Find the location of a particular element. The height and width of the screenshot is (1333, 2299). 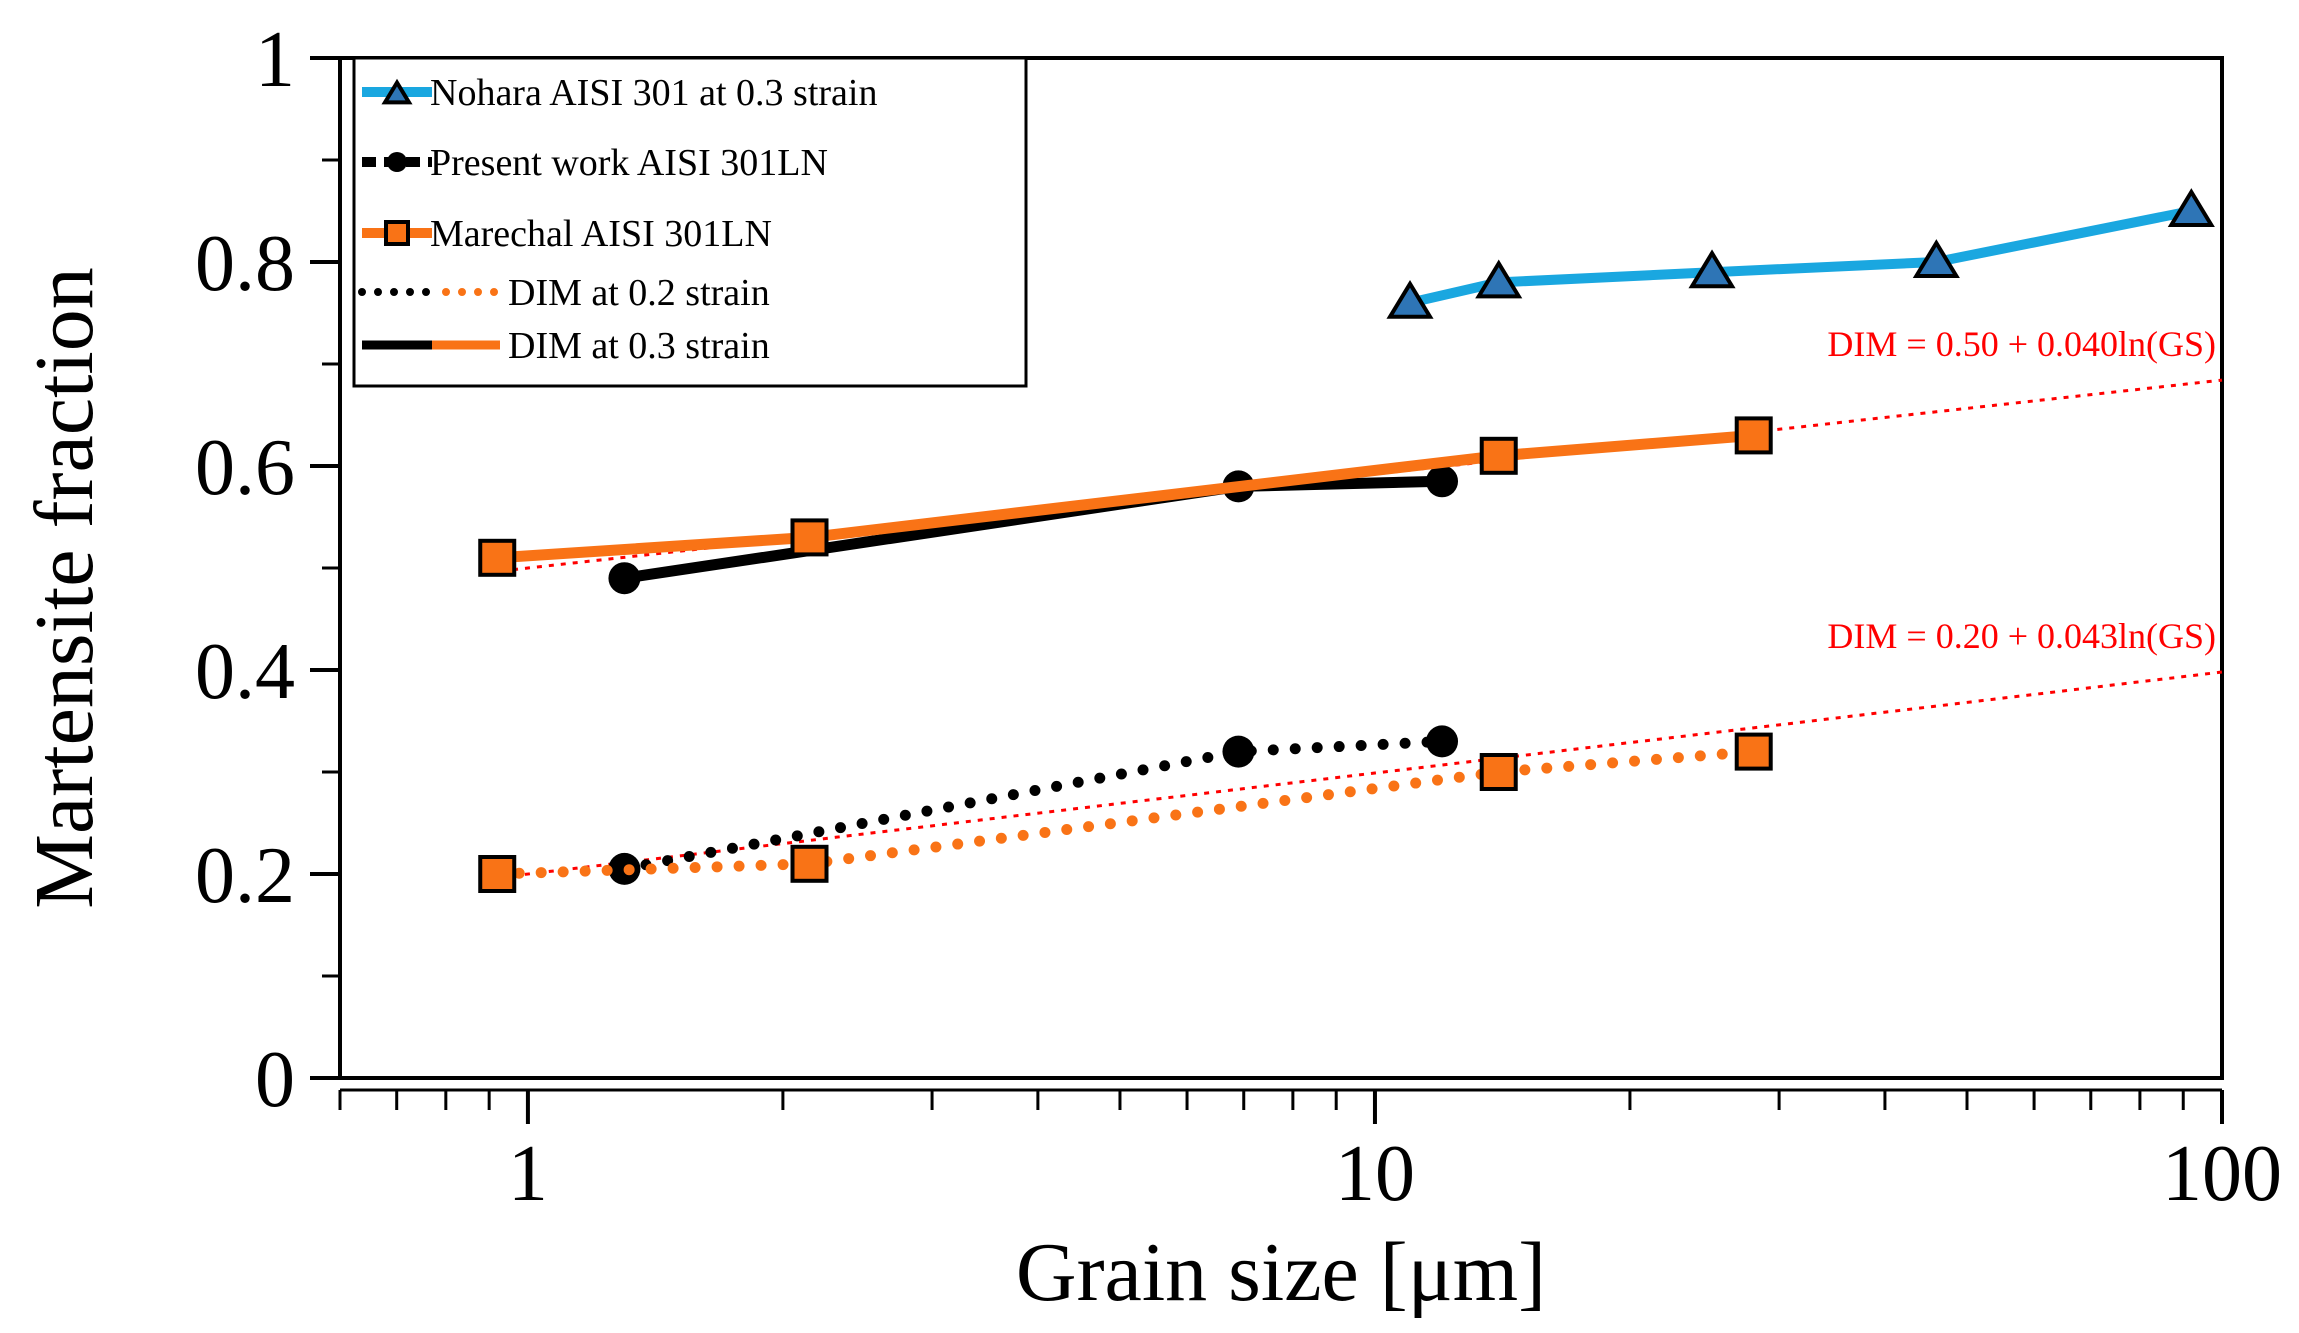

legend-item: Marechal AISI 301LN is located at coordinates (567, 234).